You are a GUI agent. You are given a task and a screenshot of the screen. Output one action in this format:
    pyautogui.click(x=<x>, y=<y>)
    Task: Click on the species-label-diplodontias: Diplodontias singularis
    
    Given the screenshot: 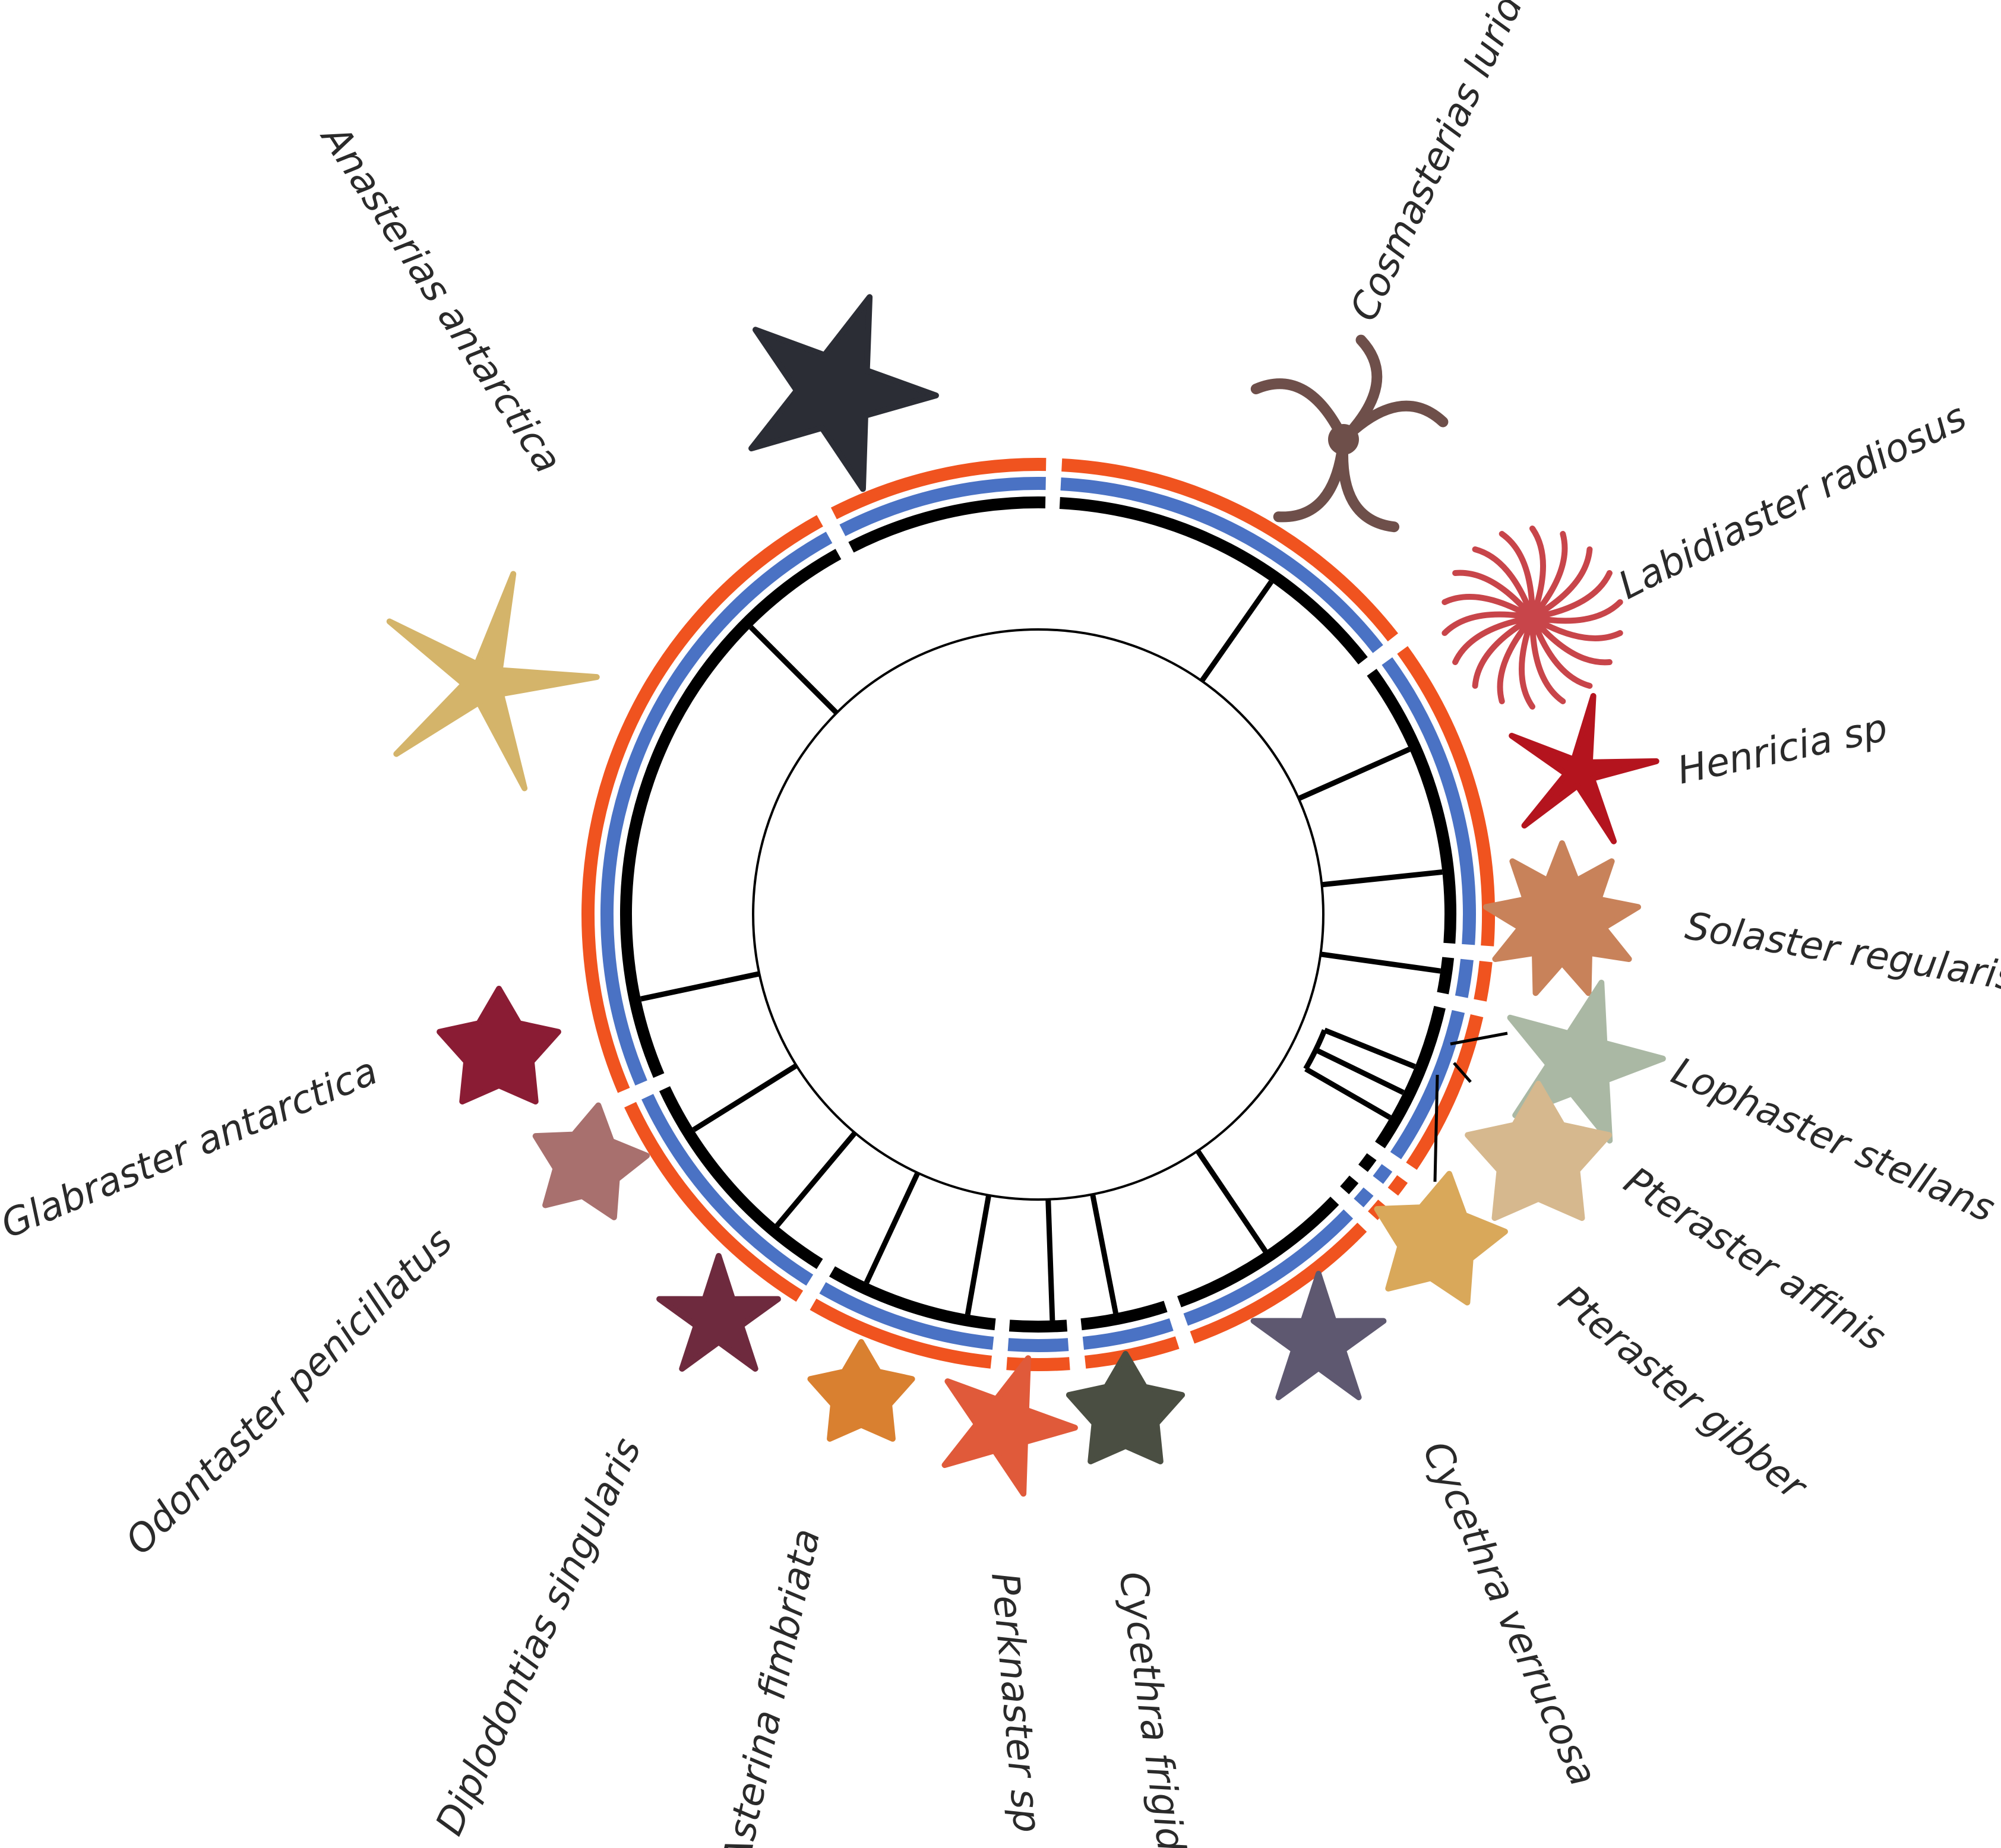 What is the action you would take?
    pyautogui.click(x=539, y=1636)
    